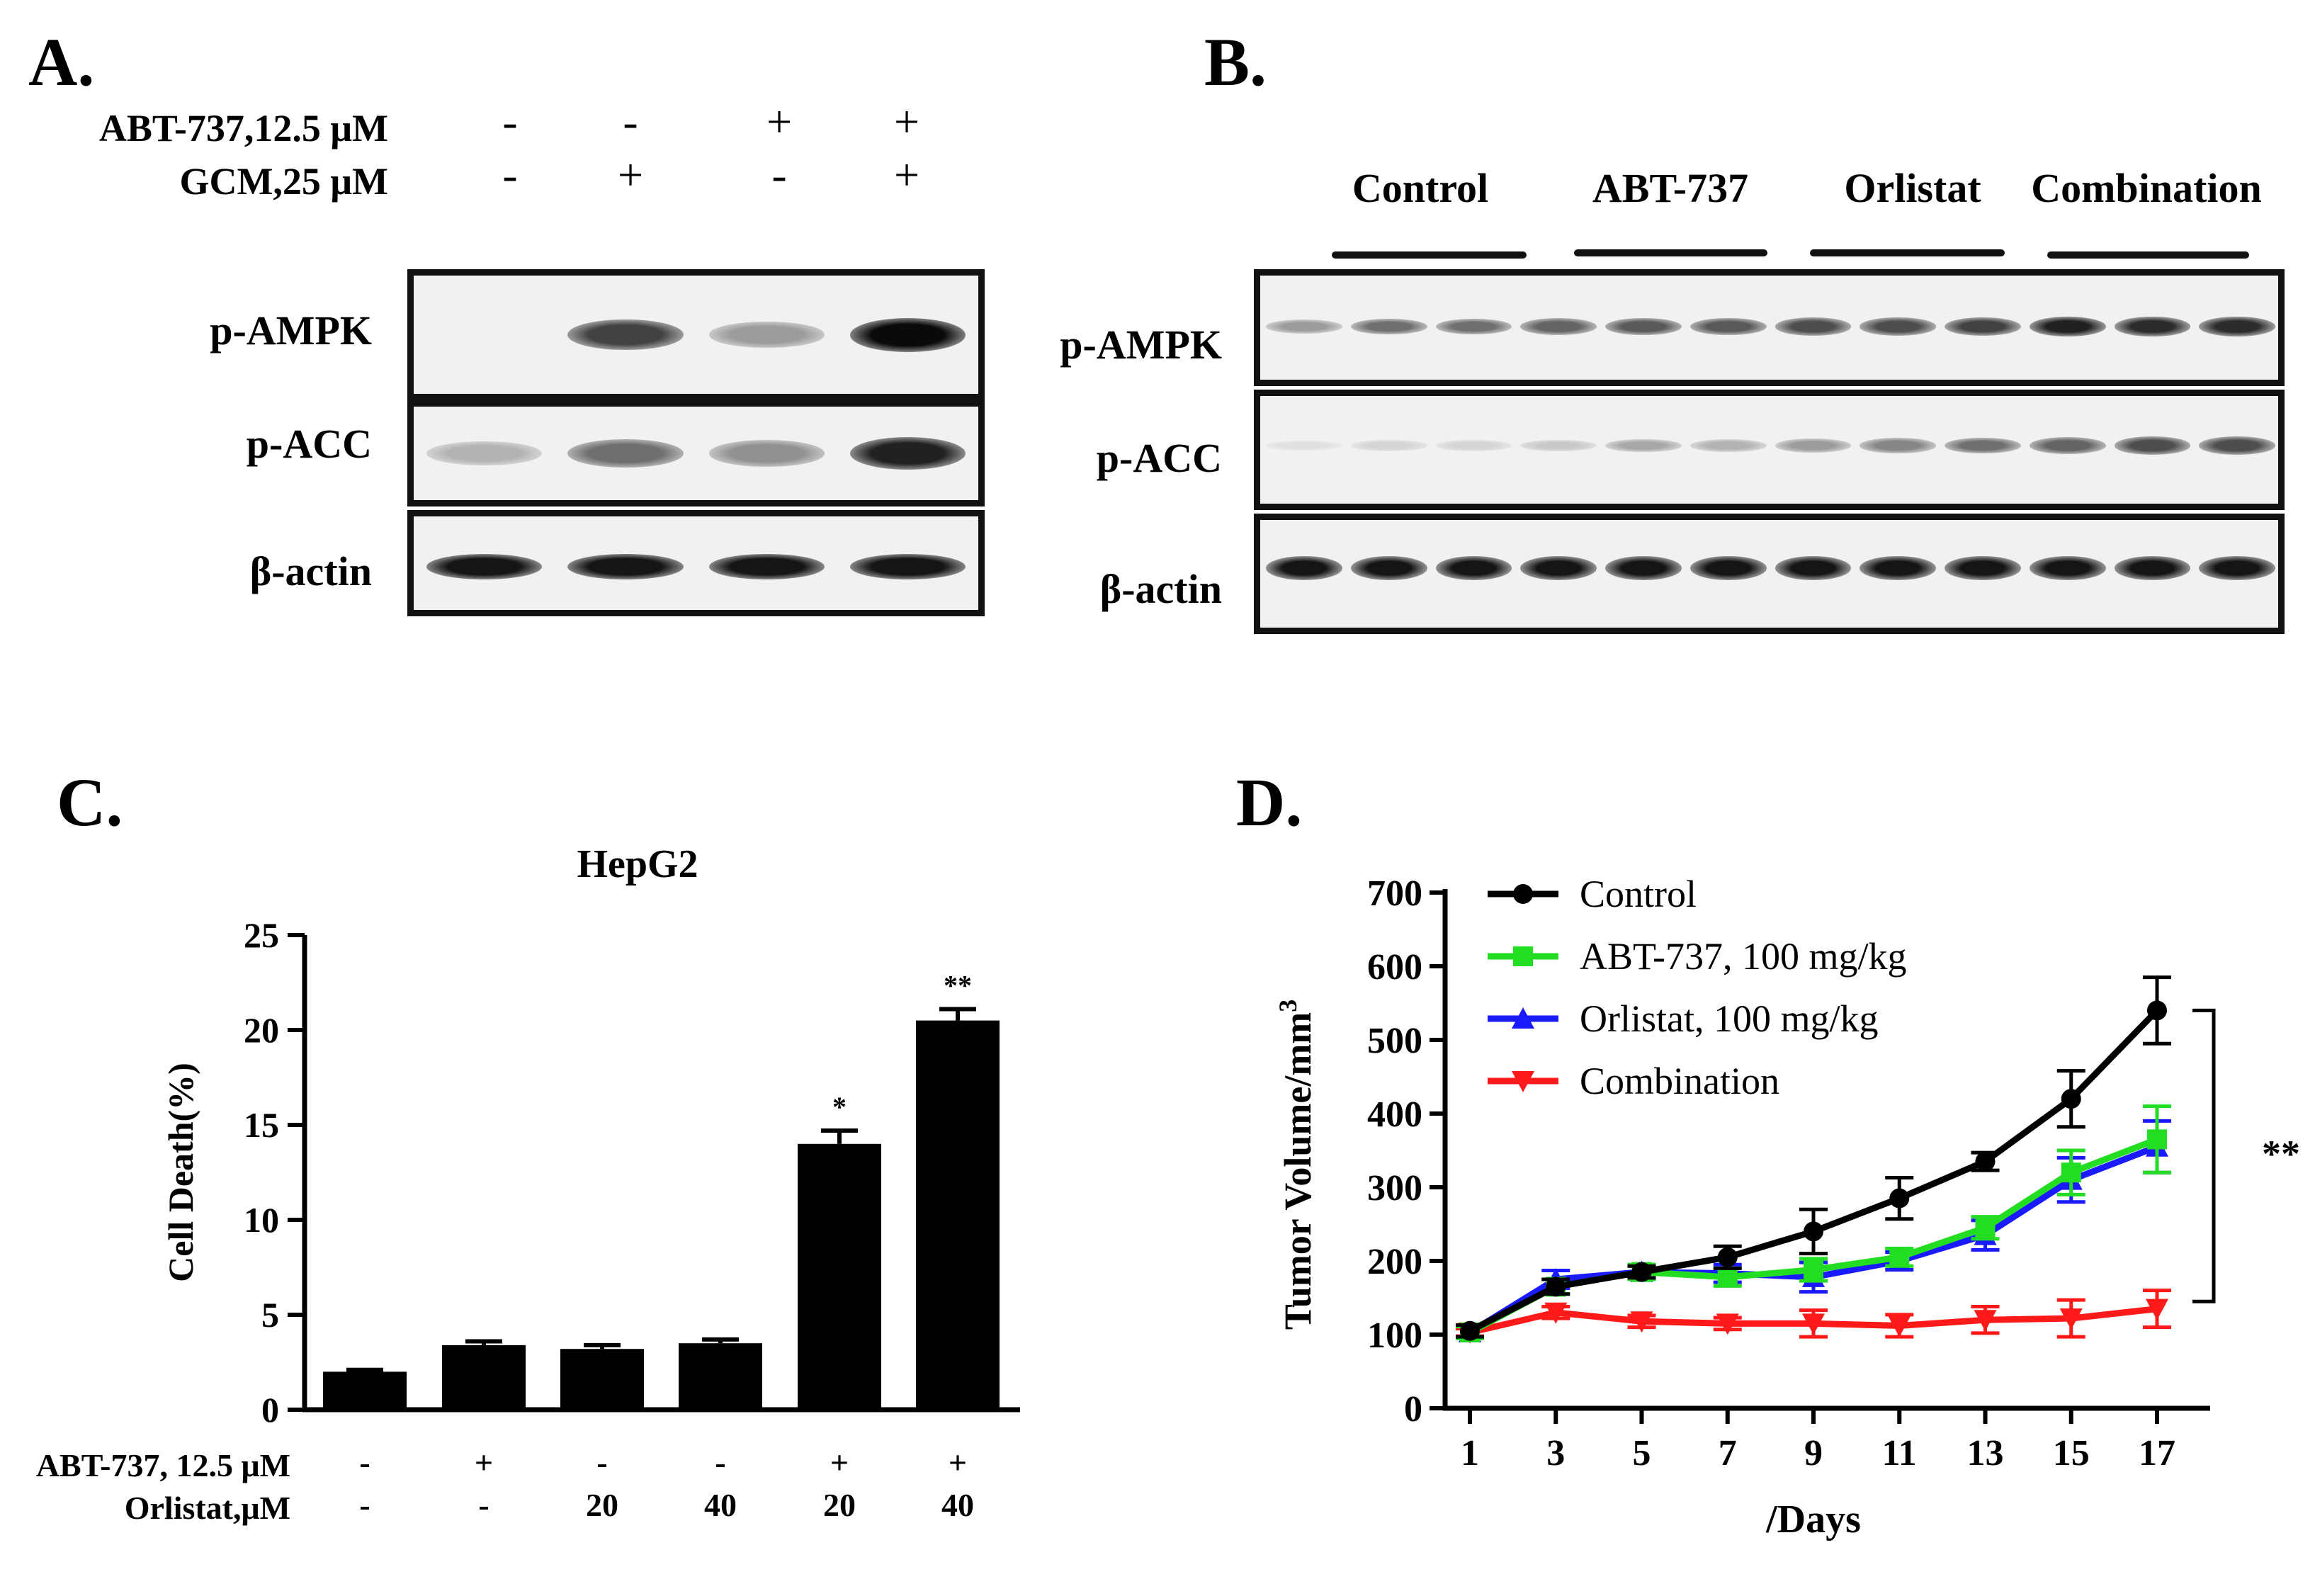  What do you see at coordinates (840, 1505) in the screenshot?
I see `panel-c-treatment-value: 20` at bounding box center [840, 1505].